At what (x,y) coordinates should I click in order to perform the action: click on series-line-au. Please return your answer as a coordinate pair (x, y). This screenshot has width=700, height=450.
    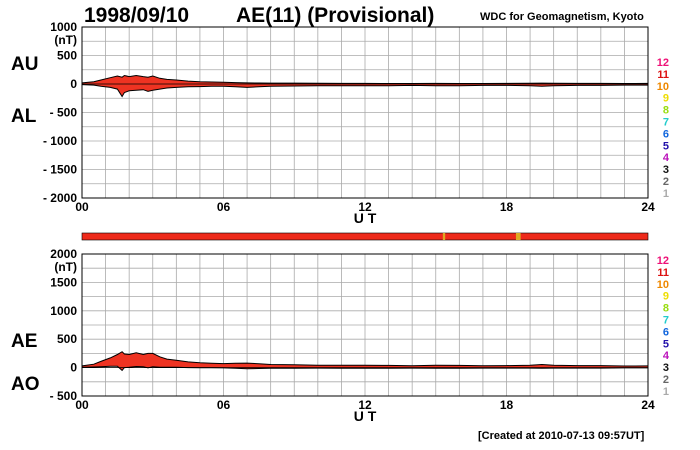
    Looking at the image, I should click on (365, 79).